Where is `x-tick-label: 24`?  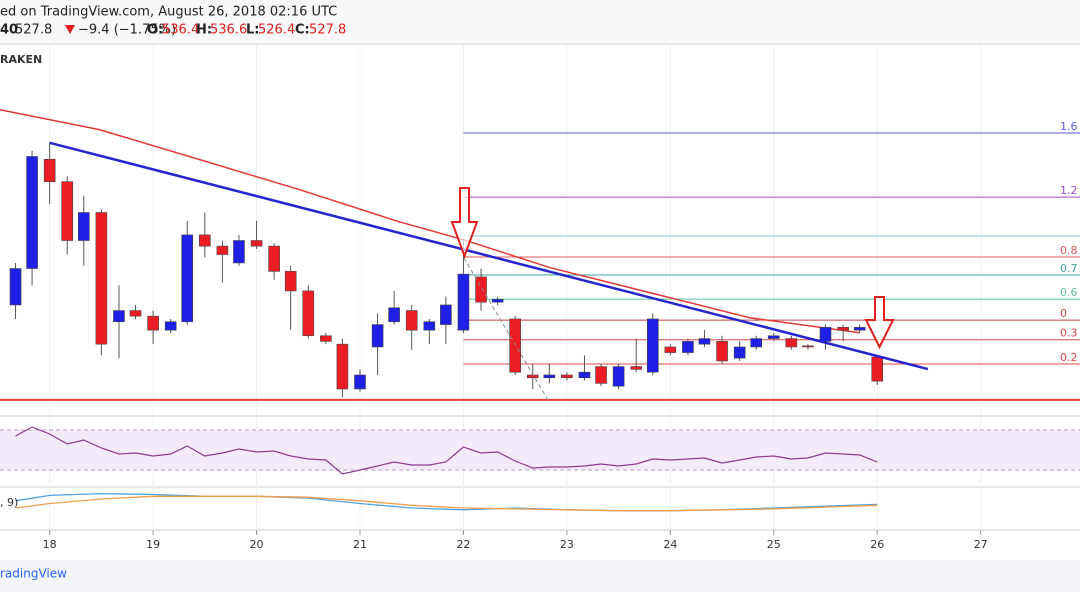
x-tick-label: 24 is located at coordinates (670, 544).